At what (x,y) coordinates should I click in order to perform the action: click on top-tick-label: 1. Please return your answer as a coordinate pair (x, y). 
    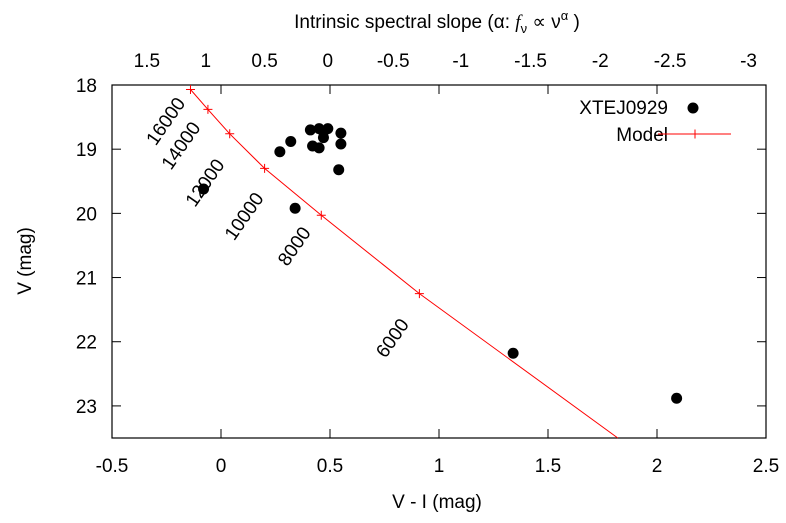
    Looking at the image, I should click on (205, 61).